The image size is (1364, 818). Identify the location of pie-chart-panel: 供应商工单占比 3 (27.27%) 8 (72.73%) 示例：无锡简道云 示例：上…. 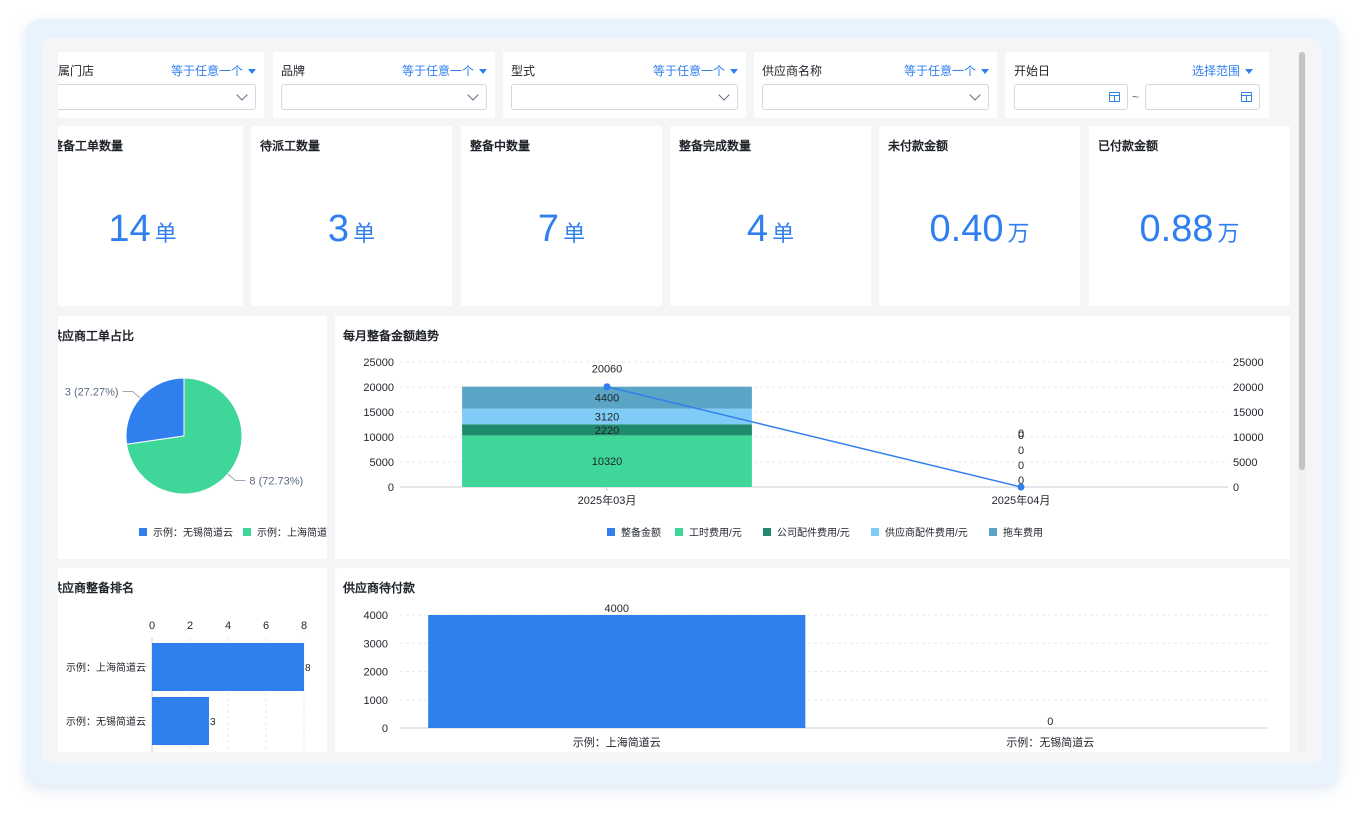
(192, 437).